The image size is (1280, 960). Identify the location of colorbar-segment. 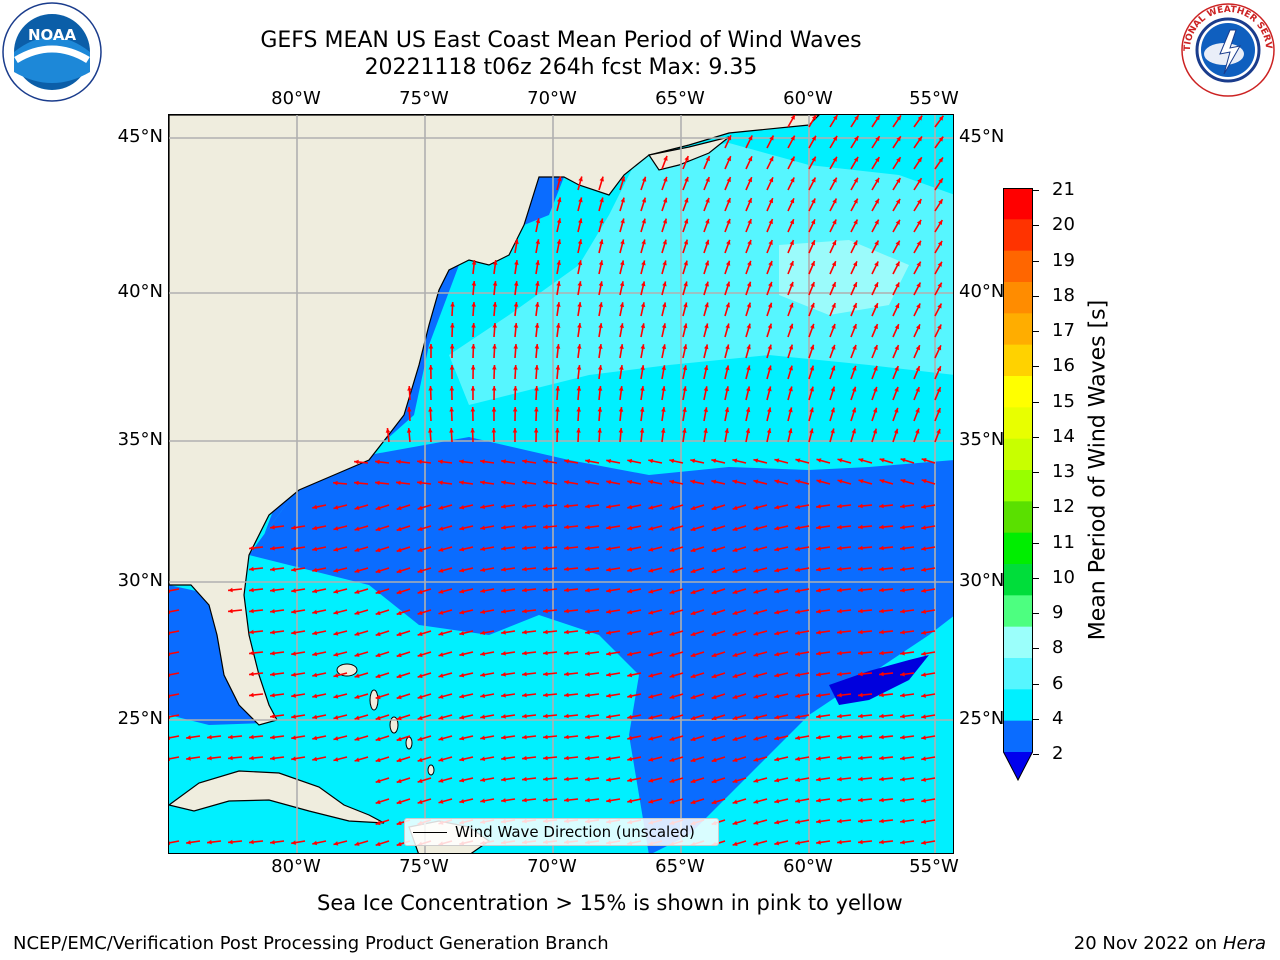
(1018, 486).